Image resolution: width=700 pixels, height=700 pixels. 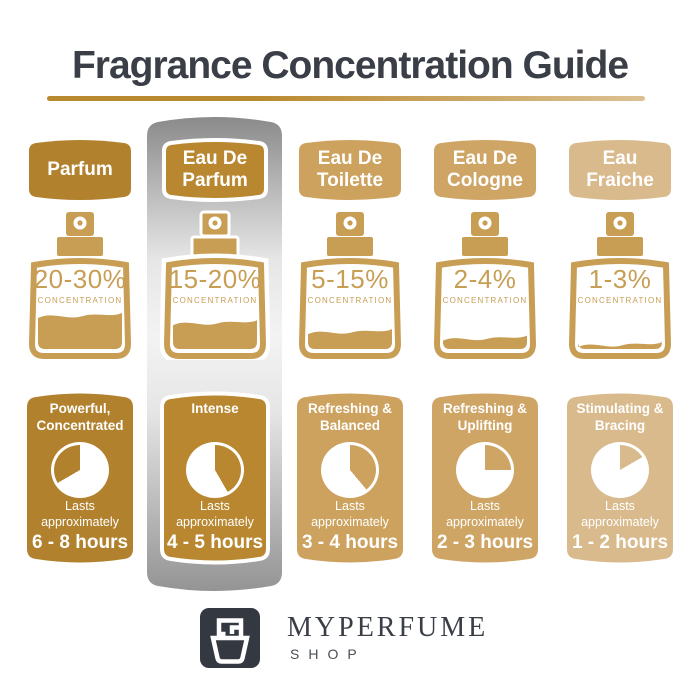 I want to click on info-card: Intense Lasts approximately 4 - 5 hours, so click(x=215, y=478).